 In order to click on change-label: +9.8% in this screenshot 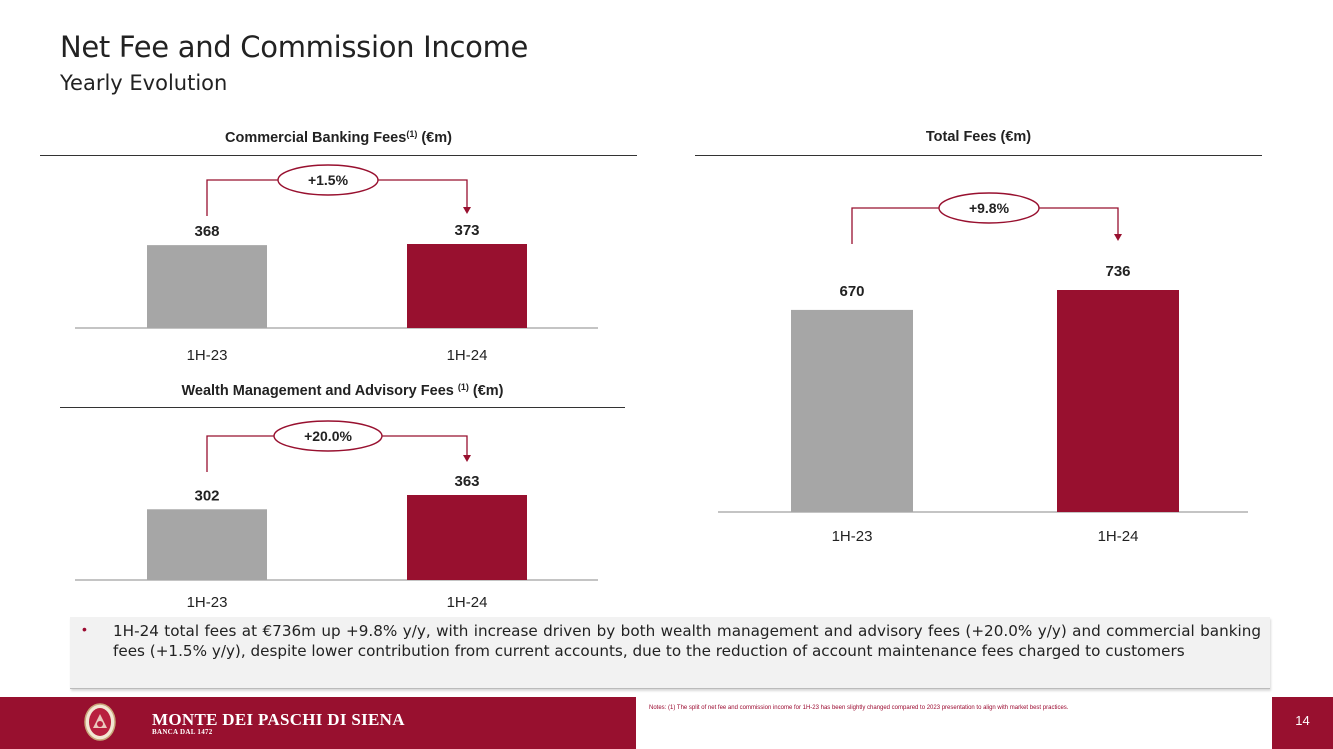, I will do `click(989, 208)`.